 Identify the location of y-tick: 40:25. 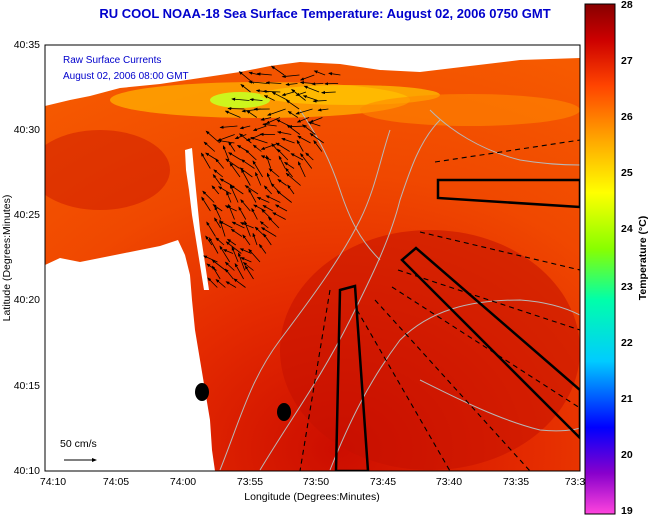
(27, 215).